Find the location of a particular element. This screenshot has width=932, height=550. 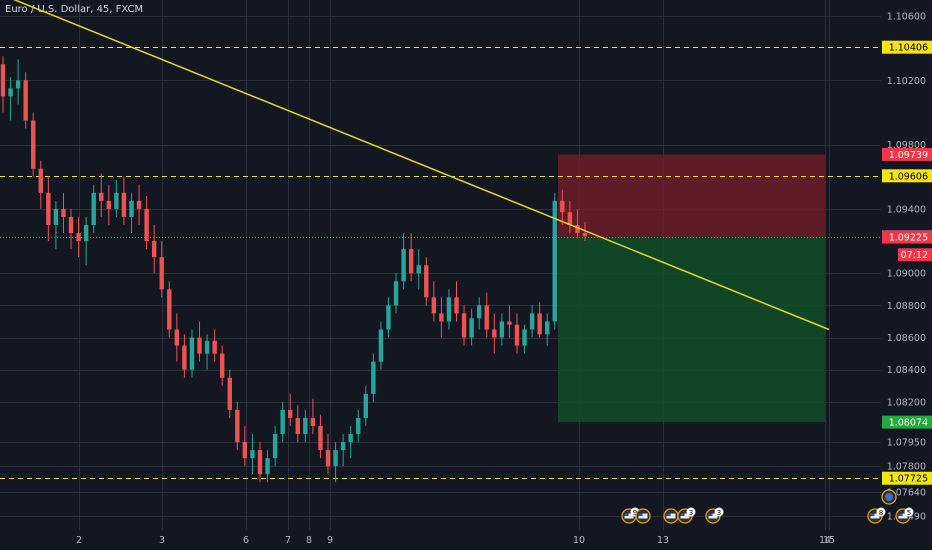

price-tag: 1.09606 is located at coordinates (907, 176).